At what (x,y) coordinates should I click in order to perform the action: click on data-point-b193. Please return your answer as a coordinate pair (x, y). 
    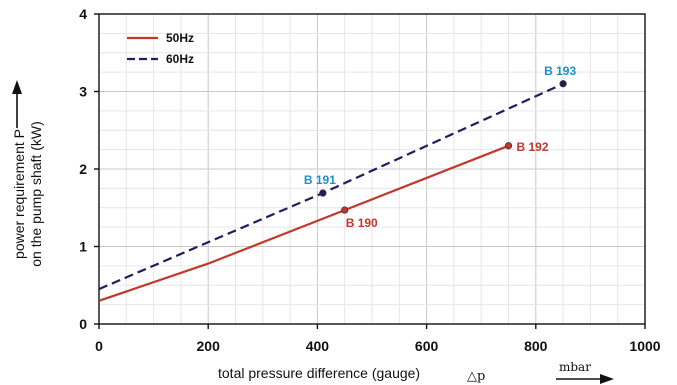
    Looking at the image, I should click on (563, 84).